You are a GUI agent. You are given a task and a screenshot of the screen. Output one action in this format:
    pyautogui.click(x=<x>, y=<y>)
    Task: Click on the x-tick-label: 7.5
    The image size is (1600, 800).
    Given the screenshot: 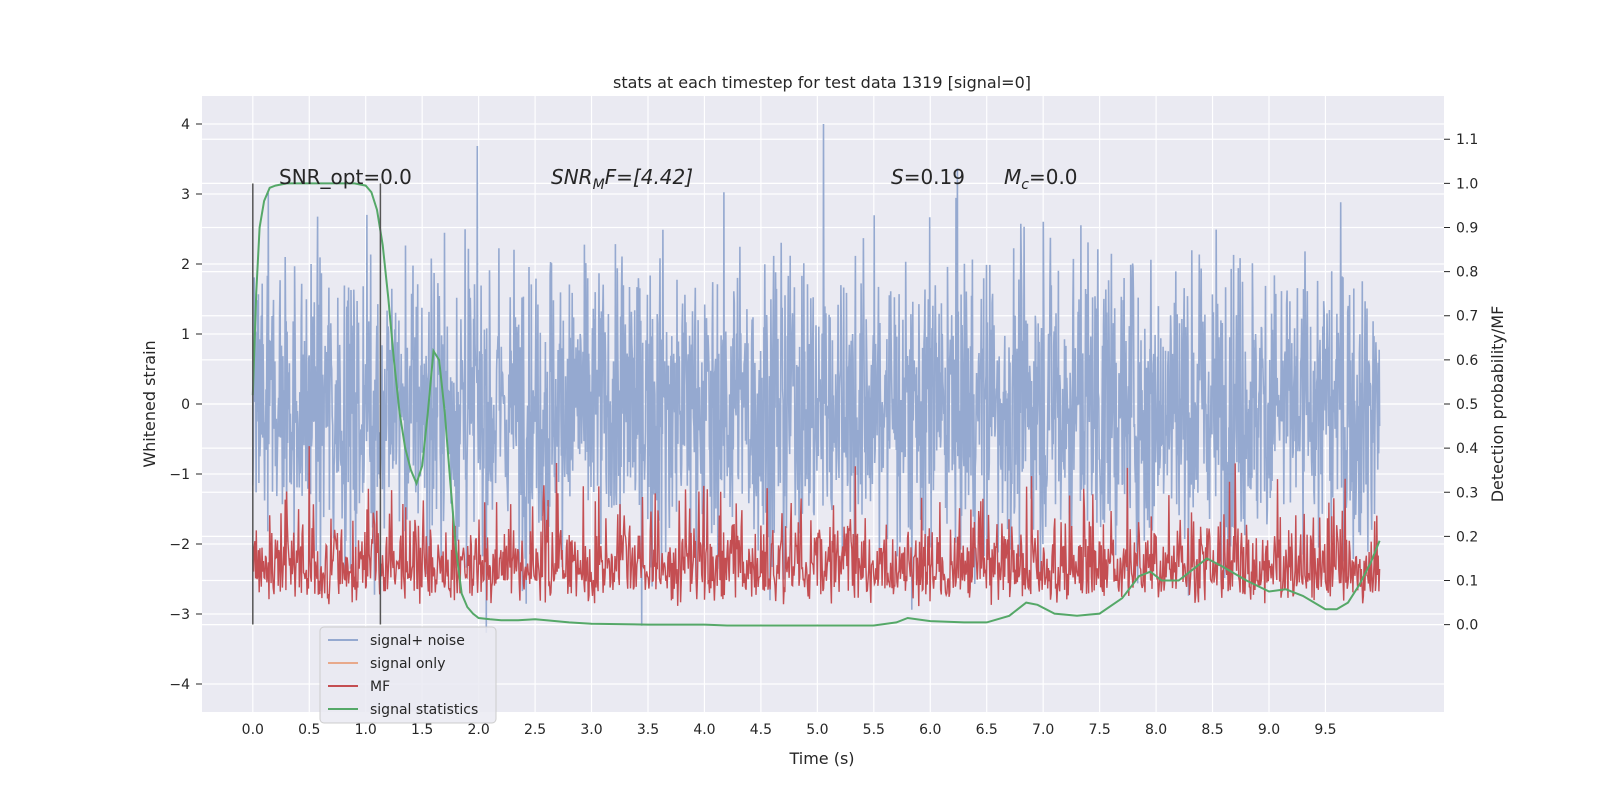 What is the action you would take?
    pyautogui.click(x=1099, y=730)
    